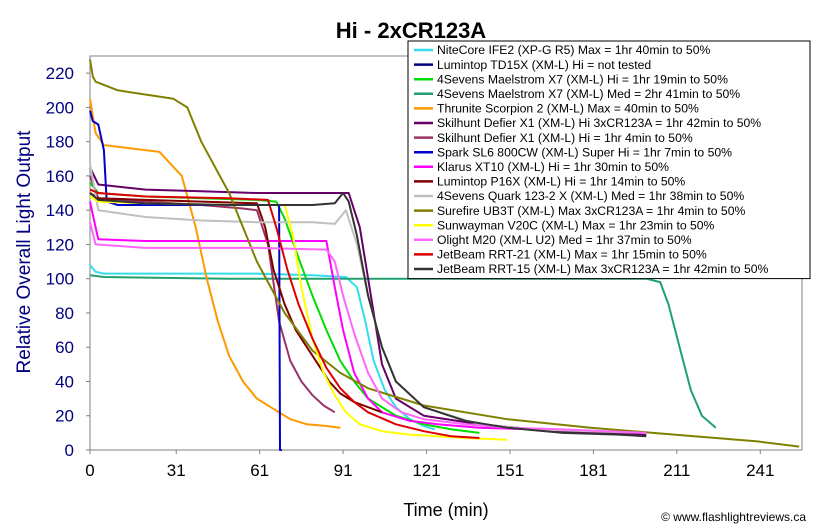 This screenshot has width=822, height=530. What do you see at coordinates (60, 73) in the screenshot?
I see `y-tick-label: 220` at bounding box center [60, 73].